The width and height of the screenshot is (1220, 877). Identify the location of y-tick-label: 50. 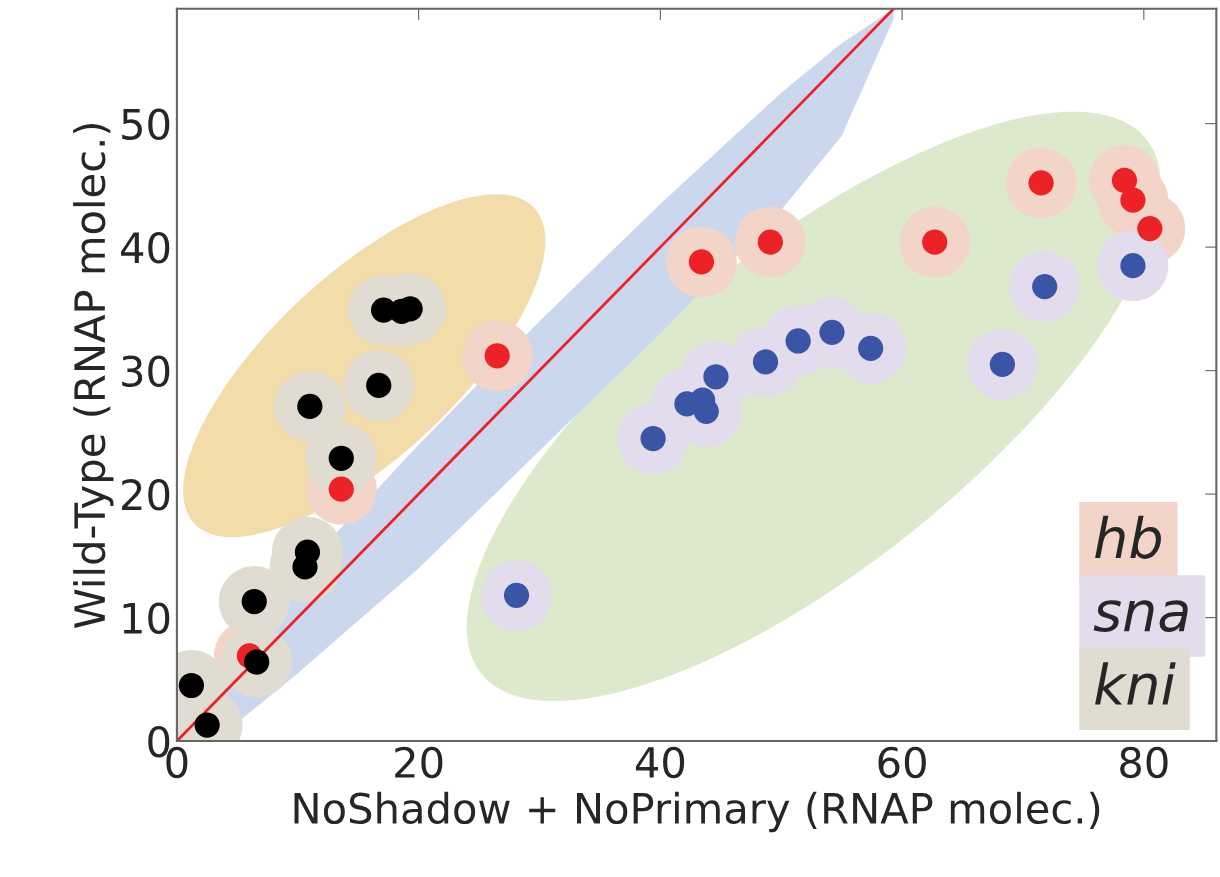
(146, 124).